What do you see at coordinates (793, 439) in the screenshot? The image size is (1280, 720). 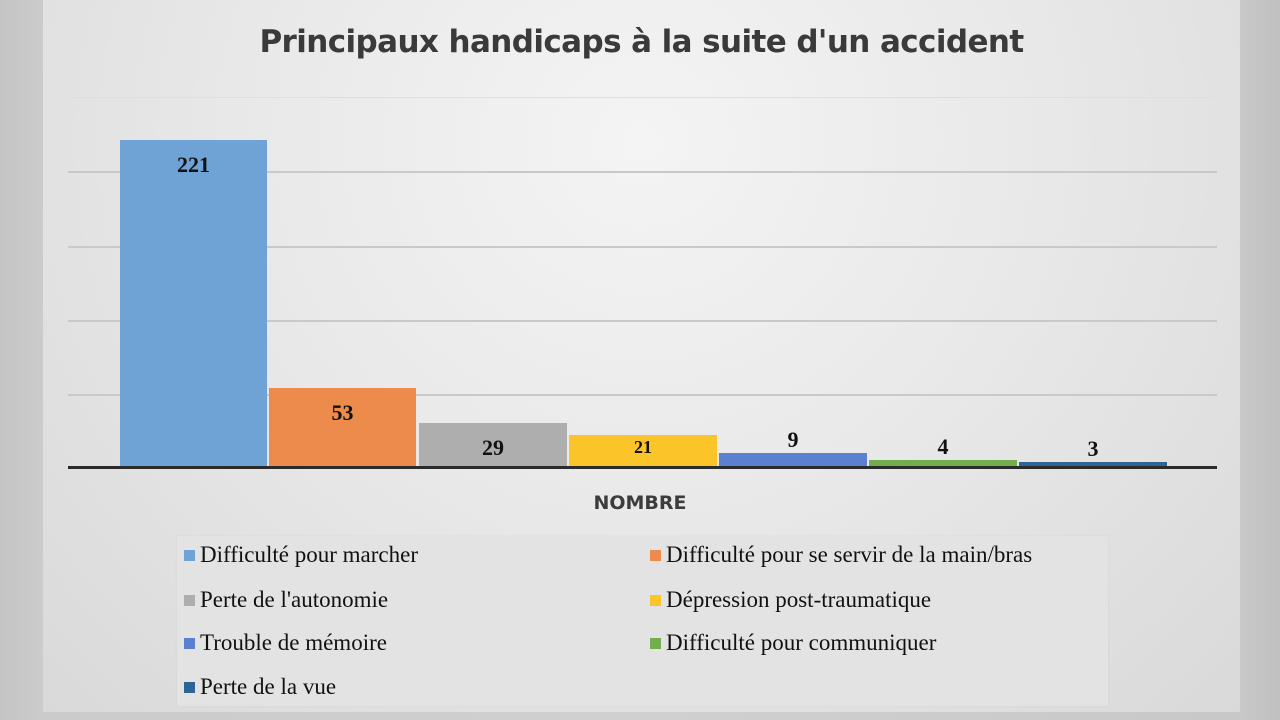 I see `data-label: 9` at bounding box center [793, 439].